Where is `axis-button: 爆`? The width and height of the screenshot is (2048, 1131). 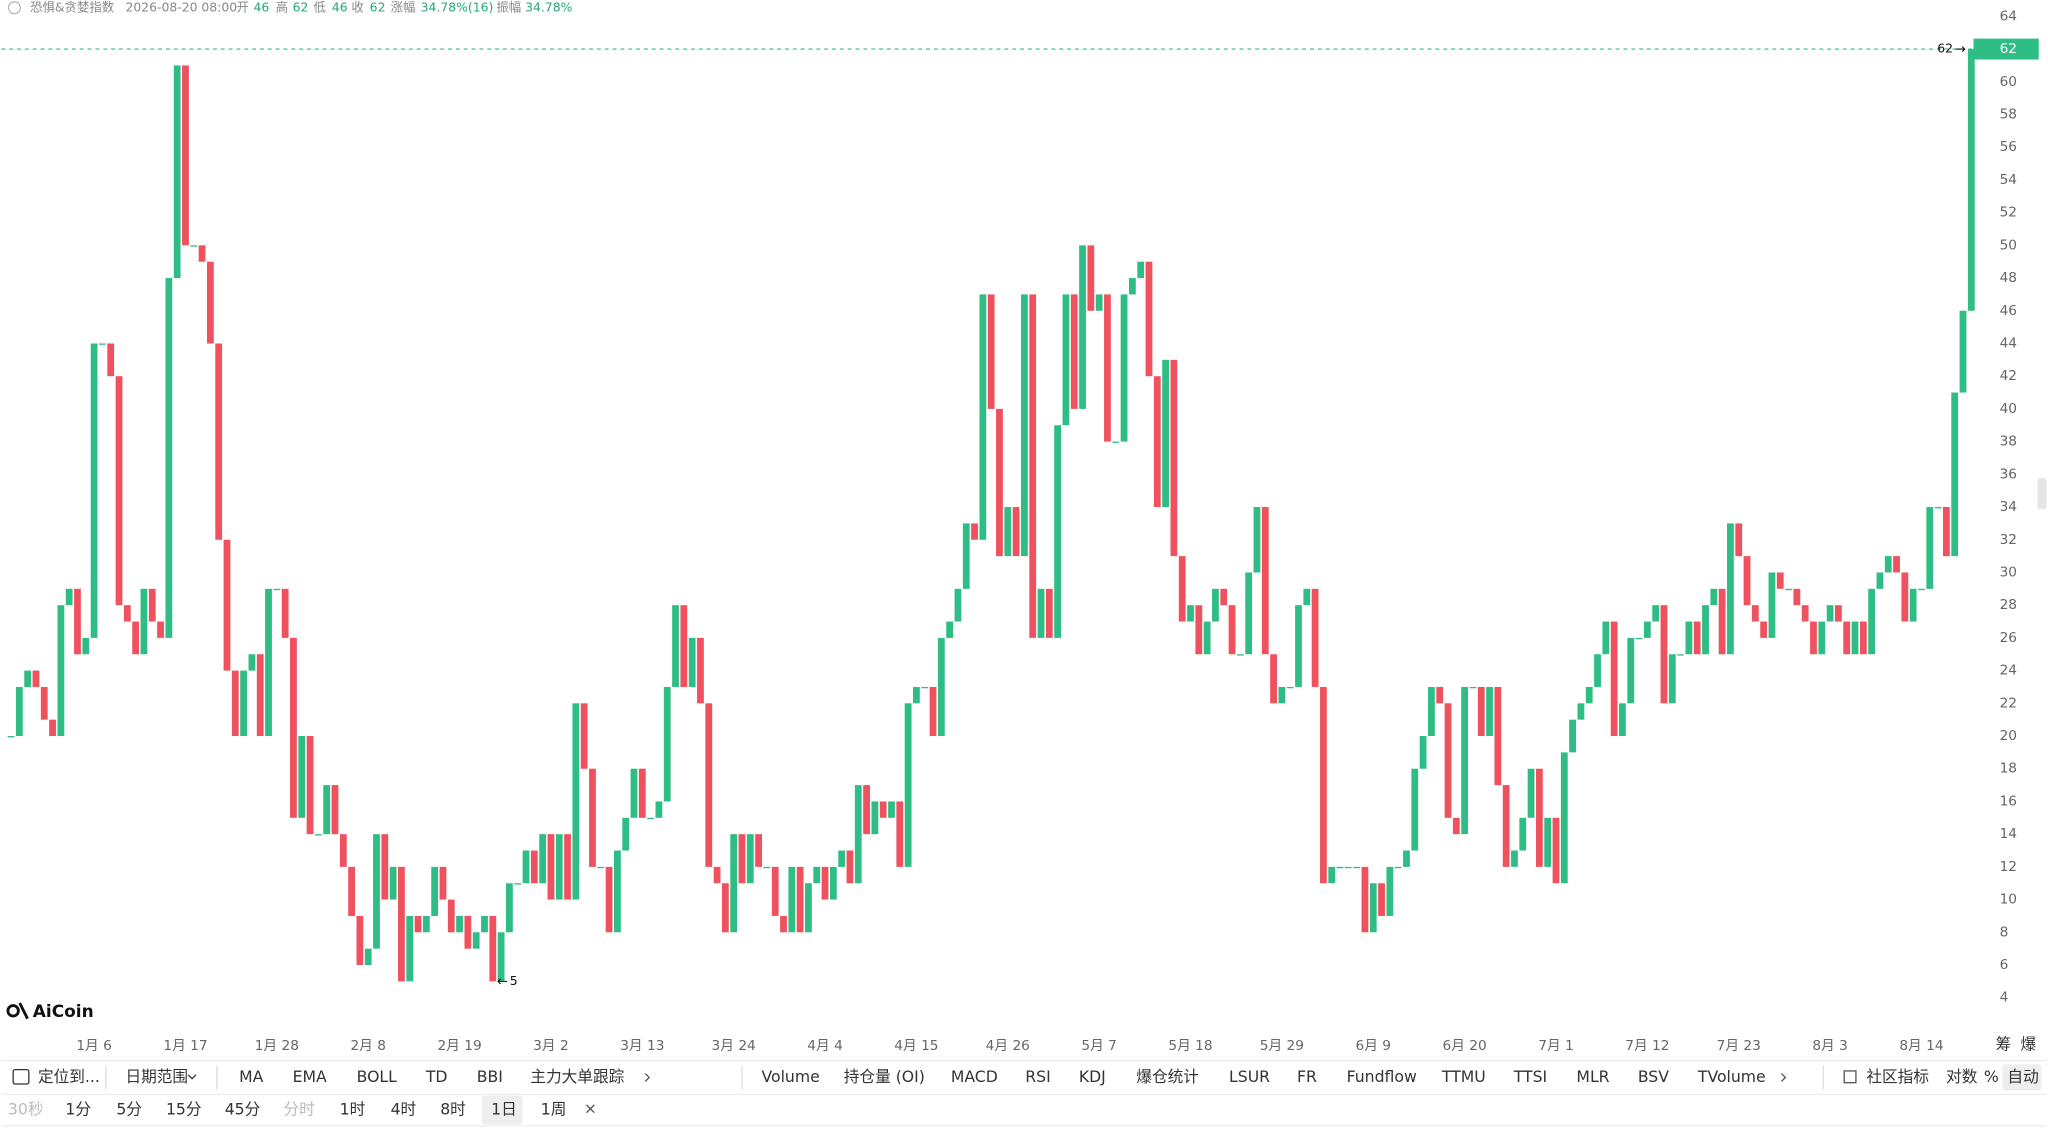
axis-button: 爆 is located at coordinates (2028, 1043).